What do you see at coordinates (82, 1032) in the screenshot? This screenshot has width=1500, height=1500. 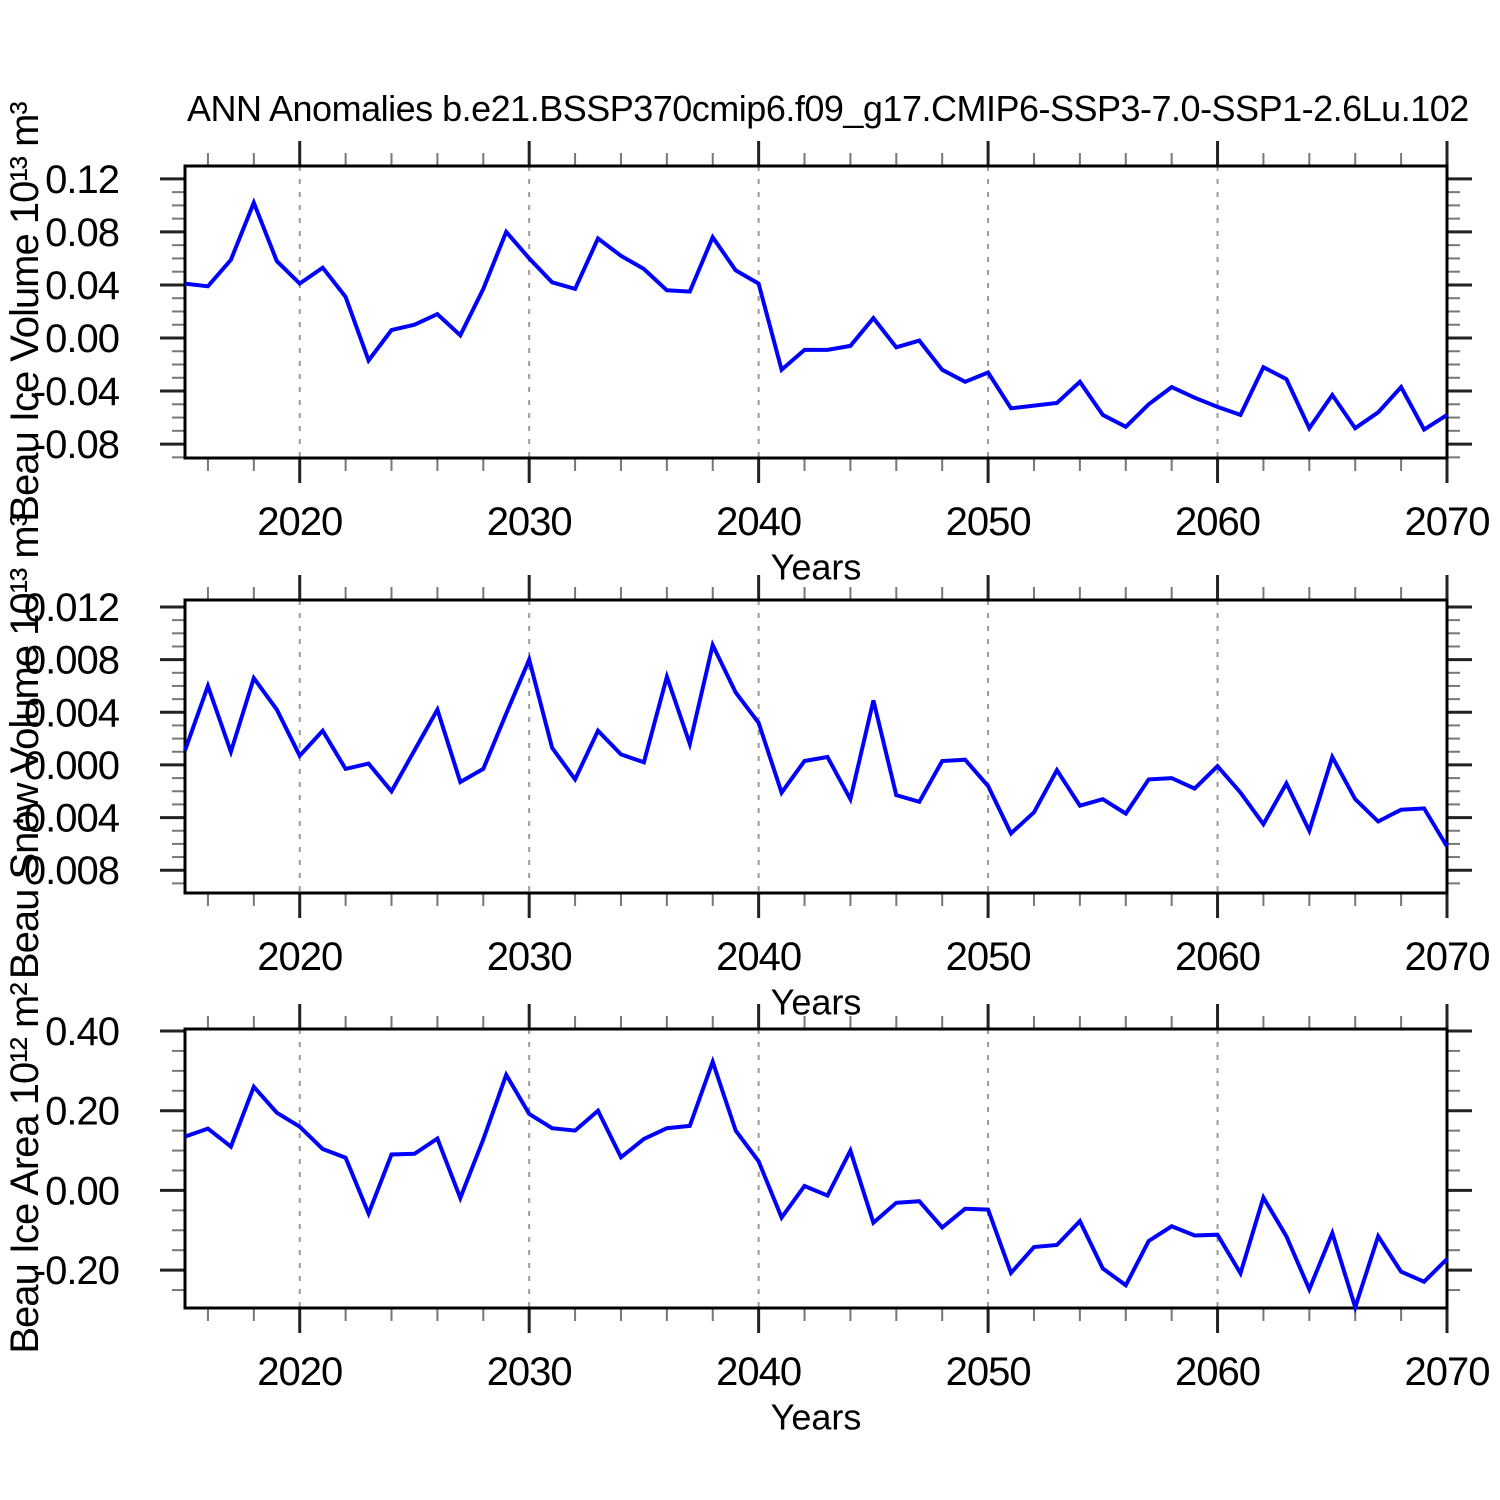 I see `y-tick-label: 0.40` at bounding box center [82, 1032].